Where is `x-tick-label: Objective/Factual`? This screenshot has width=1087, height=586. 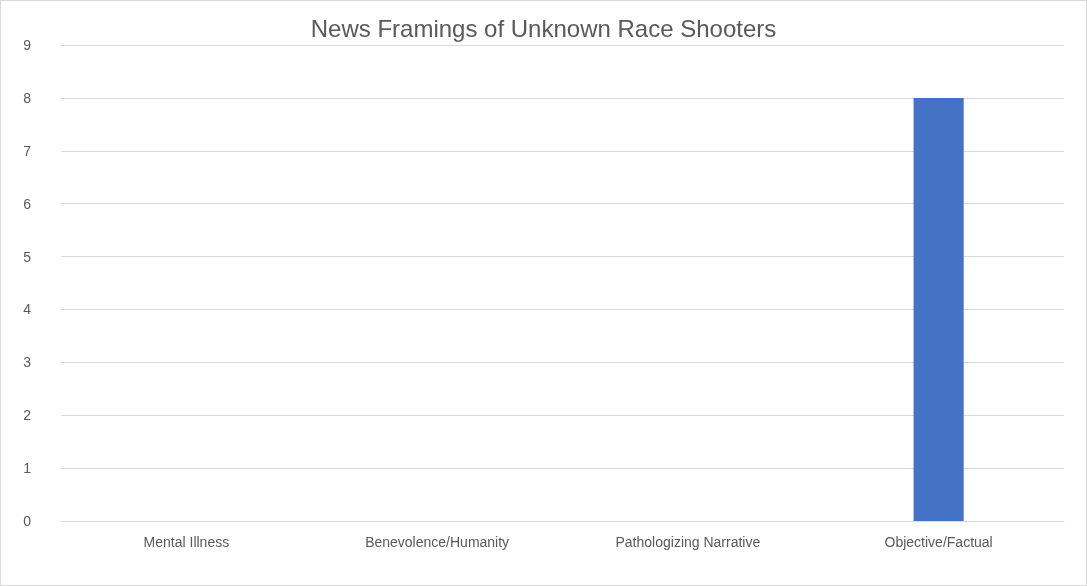 x-tick-label: Objective/Factual is located at coordinates (938, 542).